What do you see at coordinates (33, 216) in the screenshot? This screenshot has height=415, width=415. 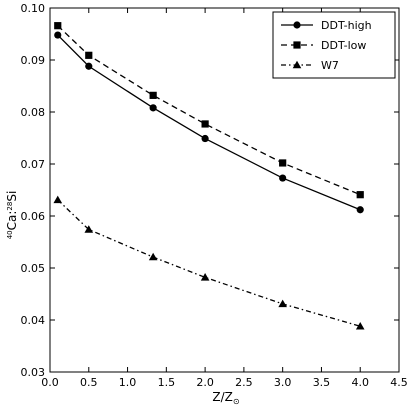 I see `y-tick-label: 0.06` at bounding box center [33, 216].